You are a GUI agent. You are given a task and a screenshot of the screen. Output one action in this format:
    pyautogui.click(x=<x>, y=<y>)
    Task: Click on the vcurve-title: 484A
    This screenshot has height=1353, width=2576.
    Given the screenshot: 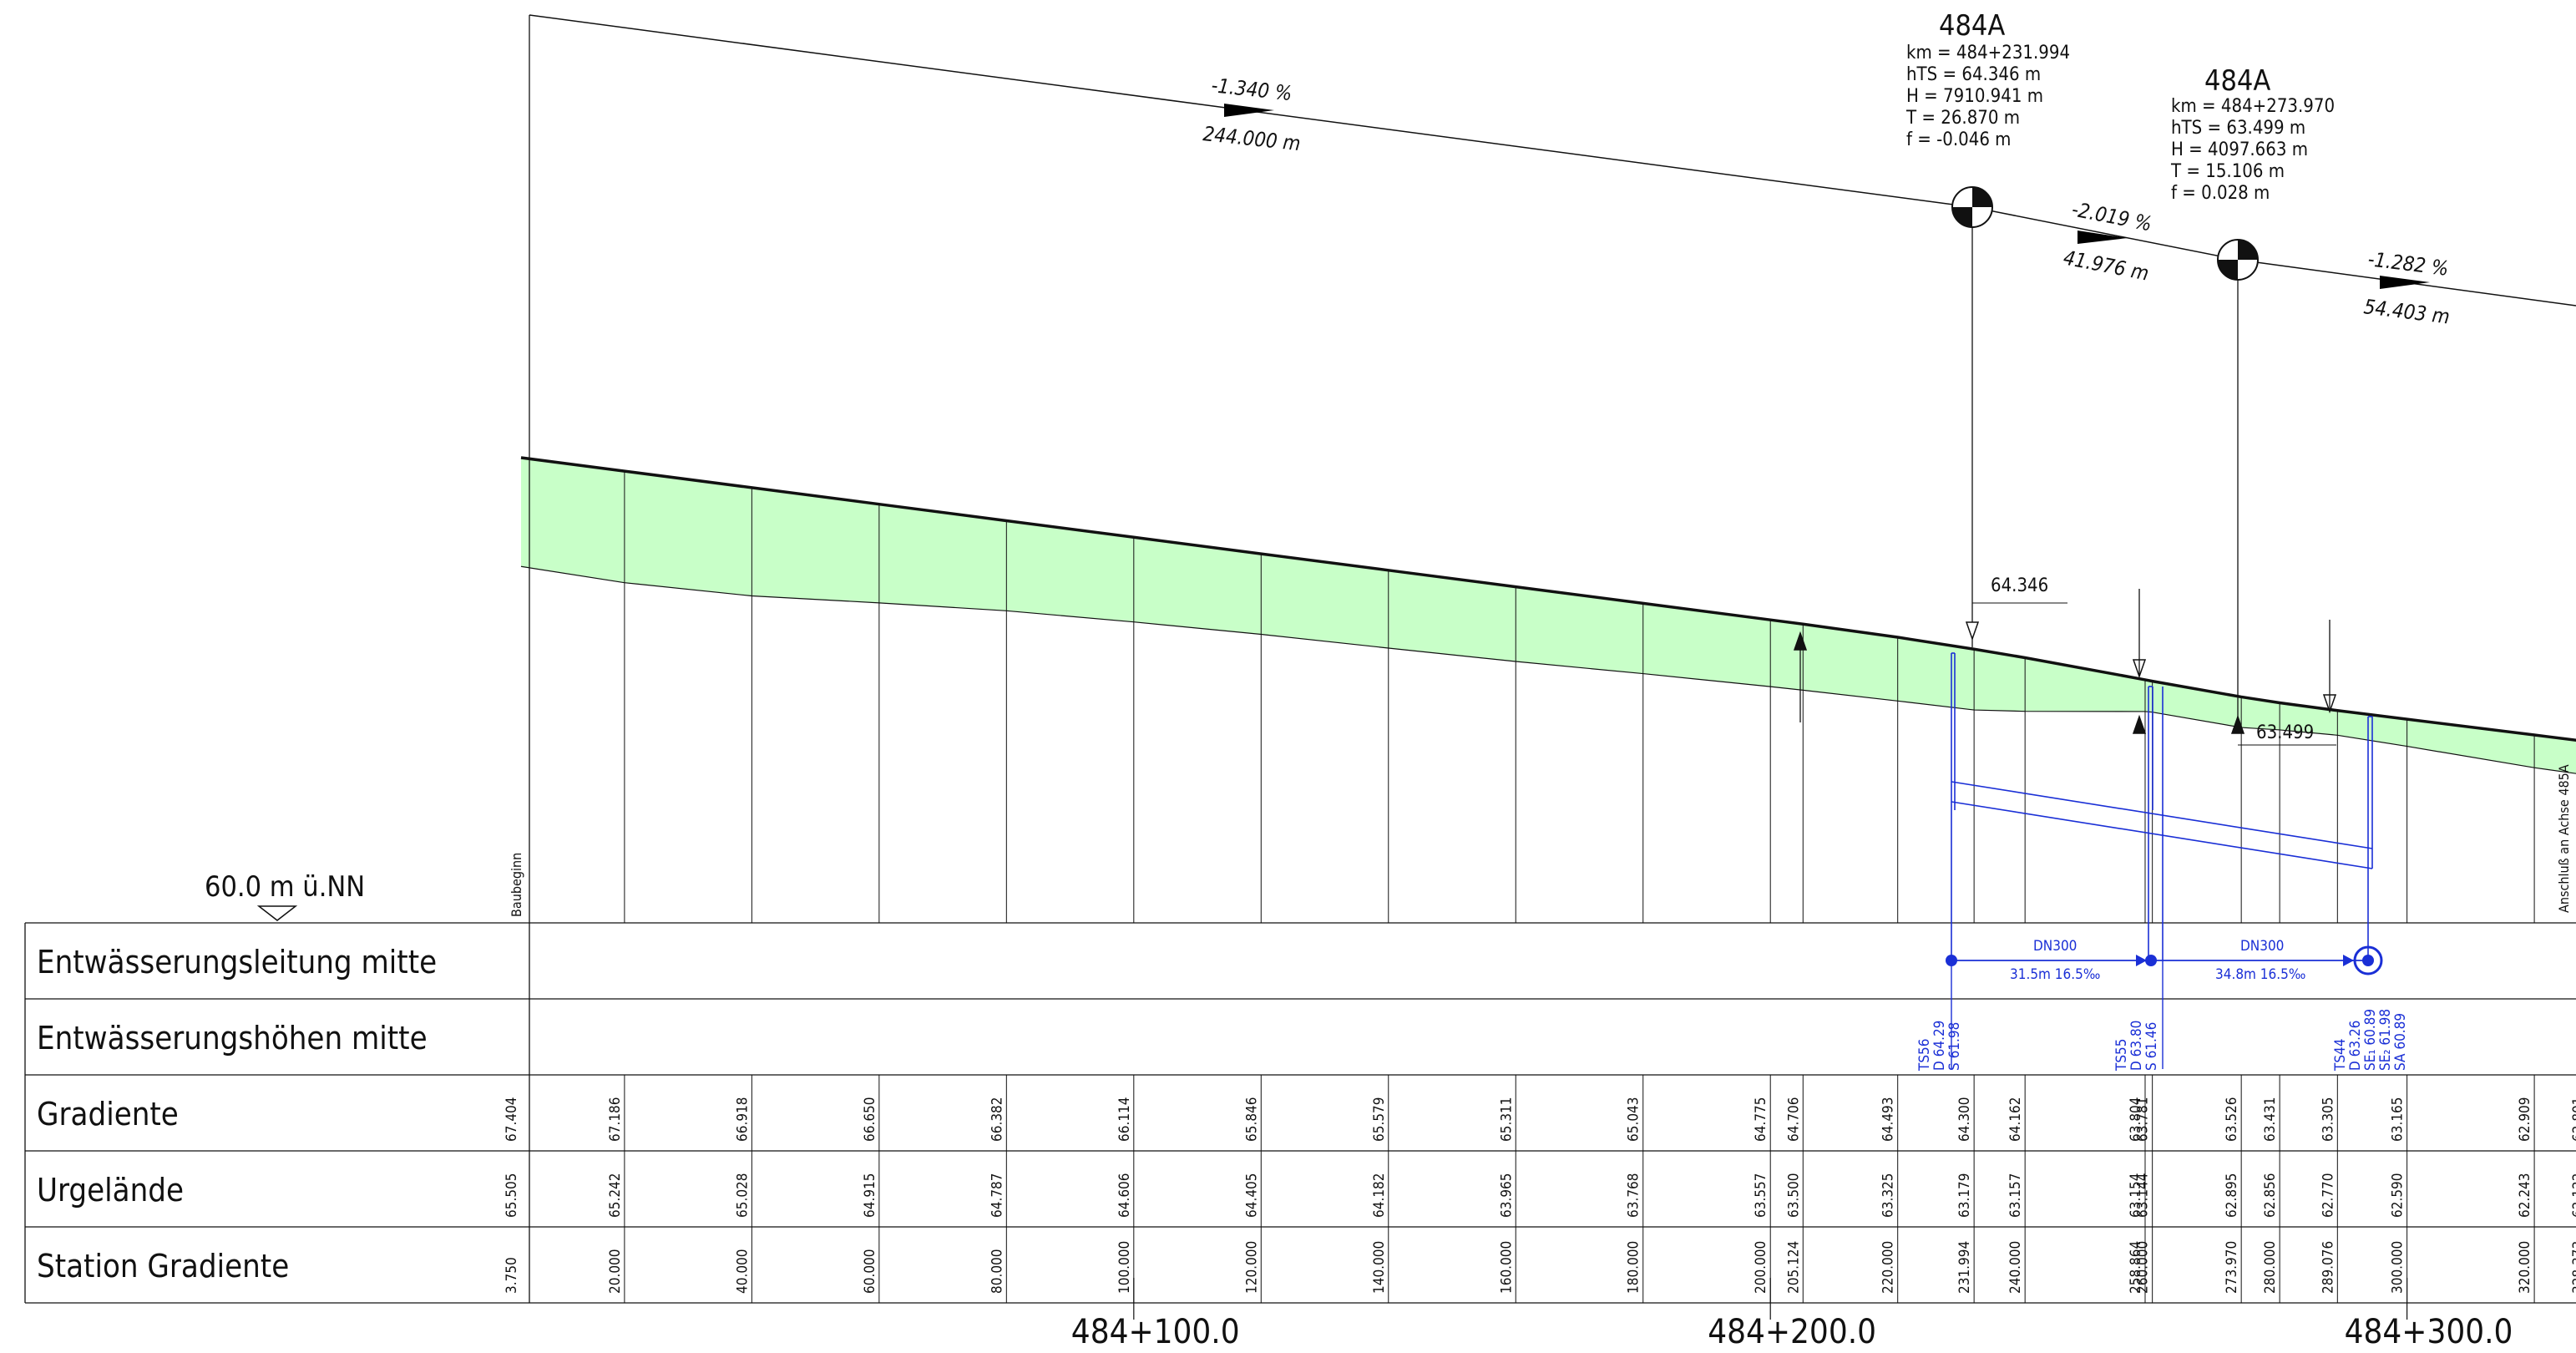 What is the action you would take?
    pyautogui.click(x=2237, y=81)
    